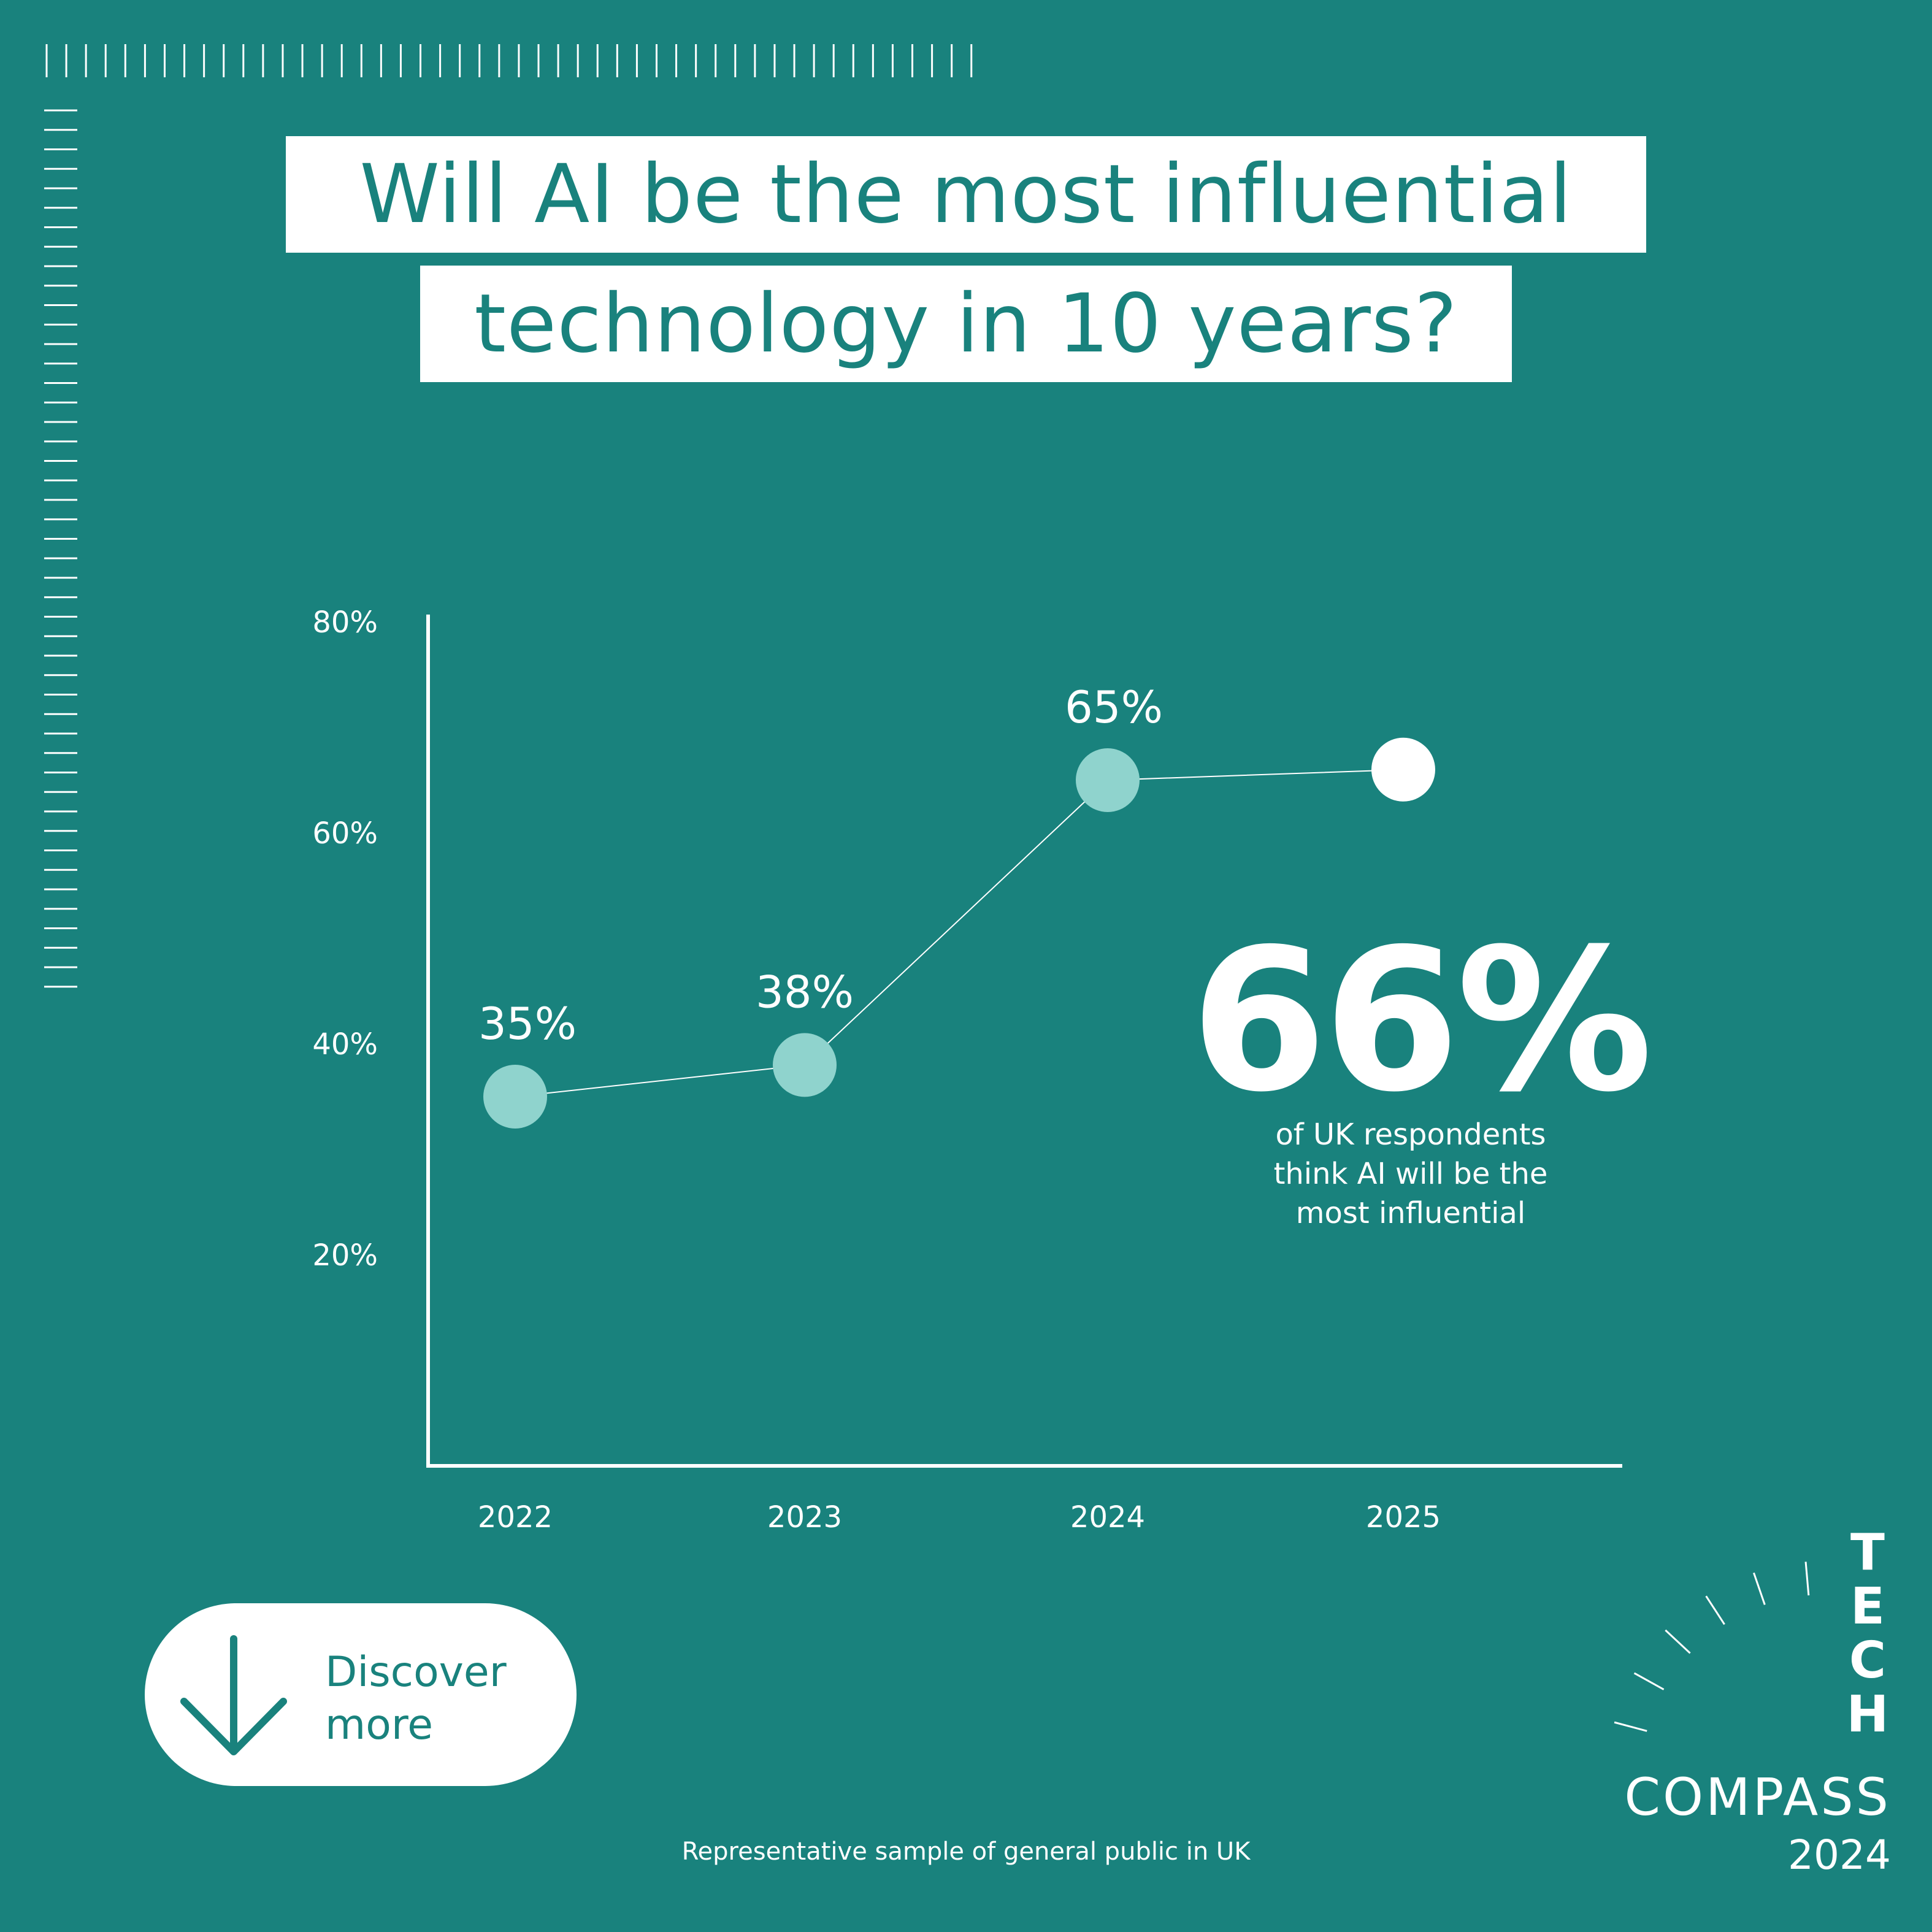  Describe the element at coordinates (805, 992) in the screenshot. I see `data-label: 38%` at that location.